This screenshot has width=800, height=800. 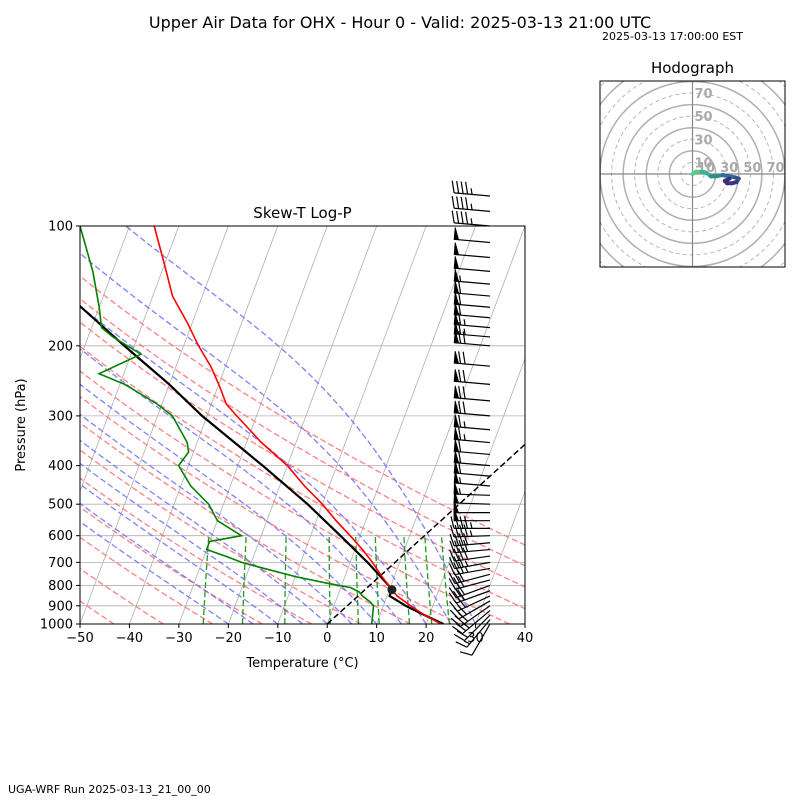 I want to click on skewt-title: Skew-T Log-P, so click(x=302, y=213).